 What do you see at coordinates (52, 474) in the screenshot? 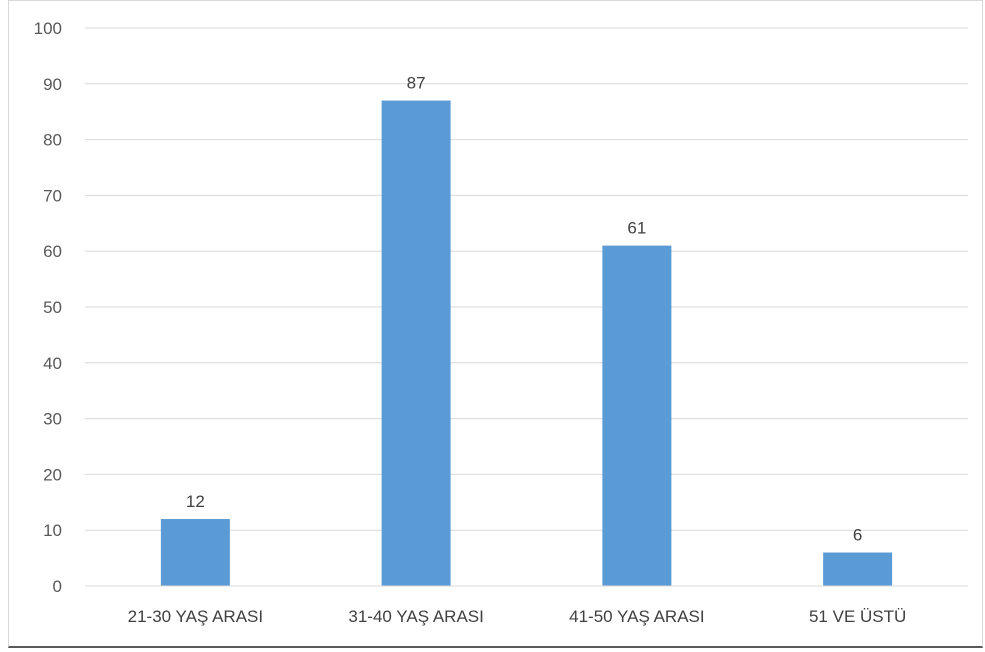
I see `y-tick-label: 20` at bounding box center [52, 474].